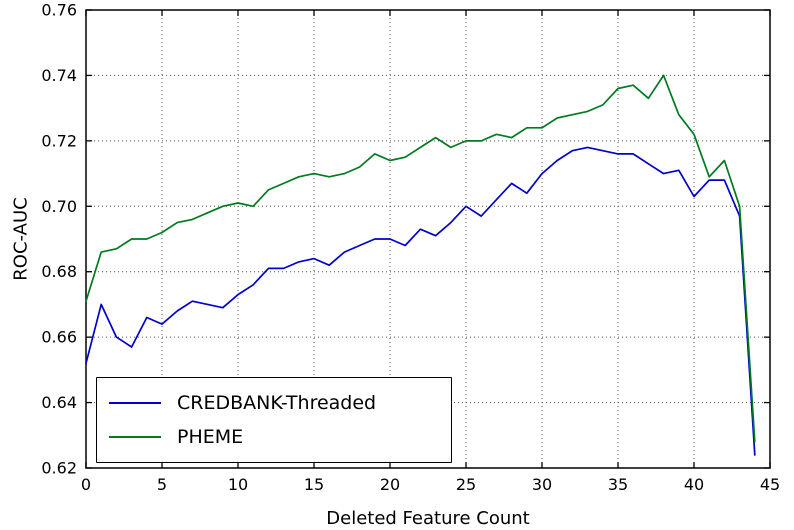 Image resolution: width=794 pixels, height=530 pixels. I want to click on svg-text: 40, so click(694, 484).